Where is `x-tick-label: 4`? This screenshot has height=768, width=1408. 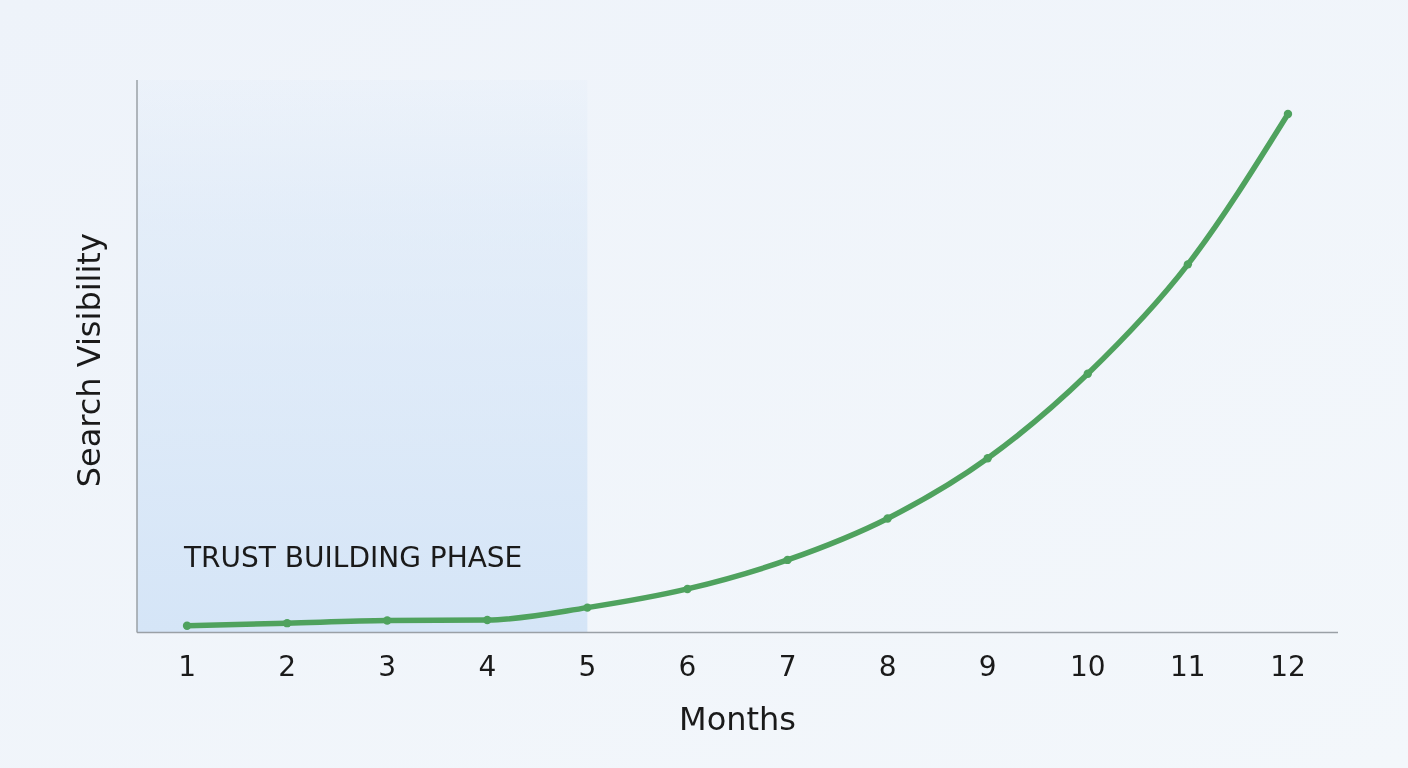
x-tick-label: 4 is located at coordinates (487, 666).